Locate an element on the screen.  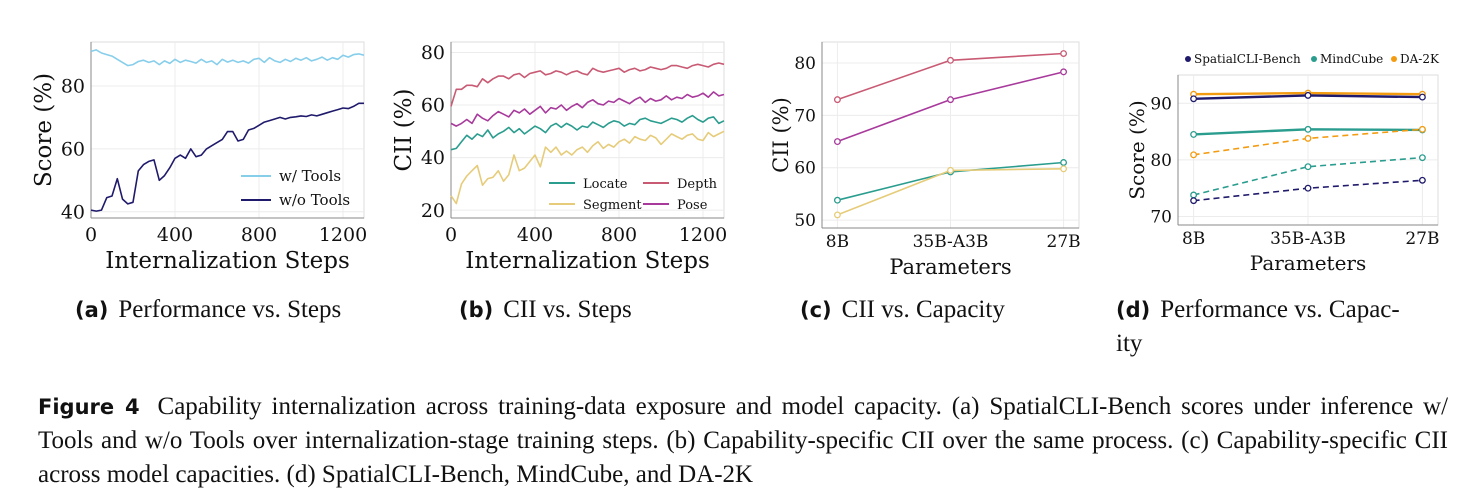
chart-d-y-tick-label: 80 is located at coordinates (1161, 161).